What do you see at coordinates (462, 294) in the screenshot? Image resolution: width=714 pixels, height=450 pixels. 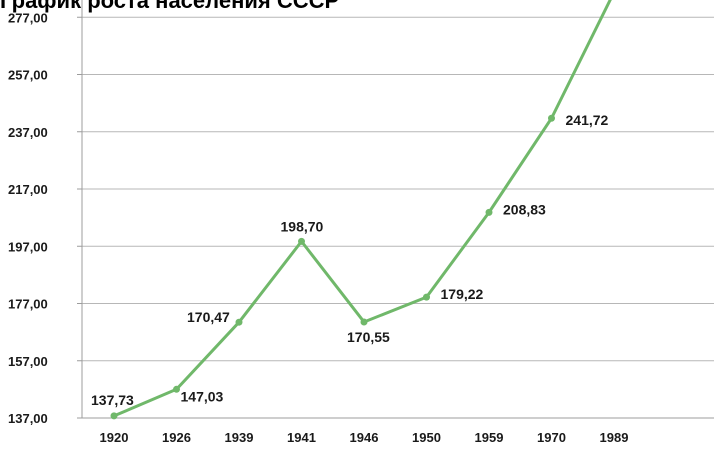 I see `data-label: 179,22` at bounding box center [462, 294].